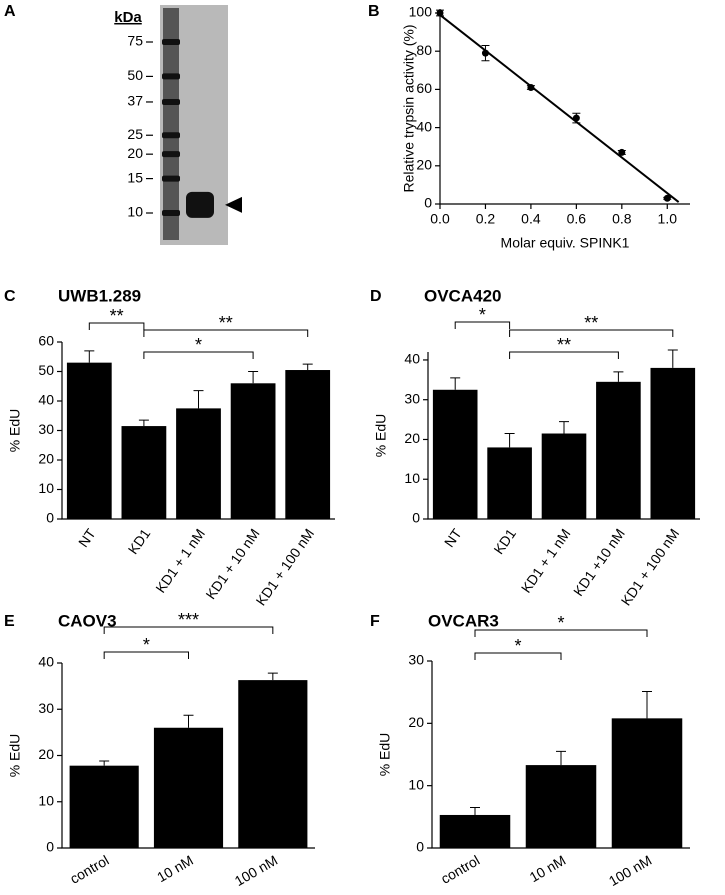 Image resolution: width=725 pixels, height=895 pixels. What do you see at coordinates (421, 12) in the screenshot?
I see `y-tick-label: 100` at bounding box center [421, 12].